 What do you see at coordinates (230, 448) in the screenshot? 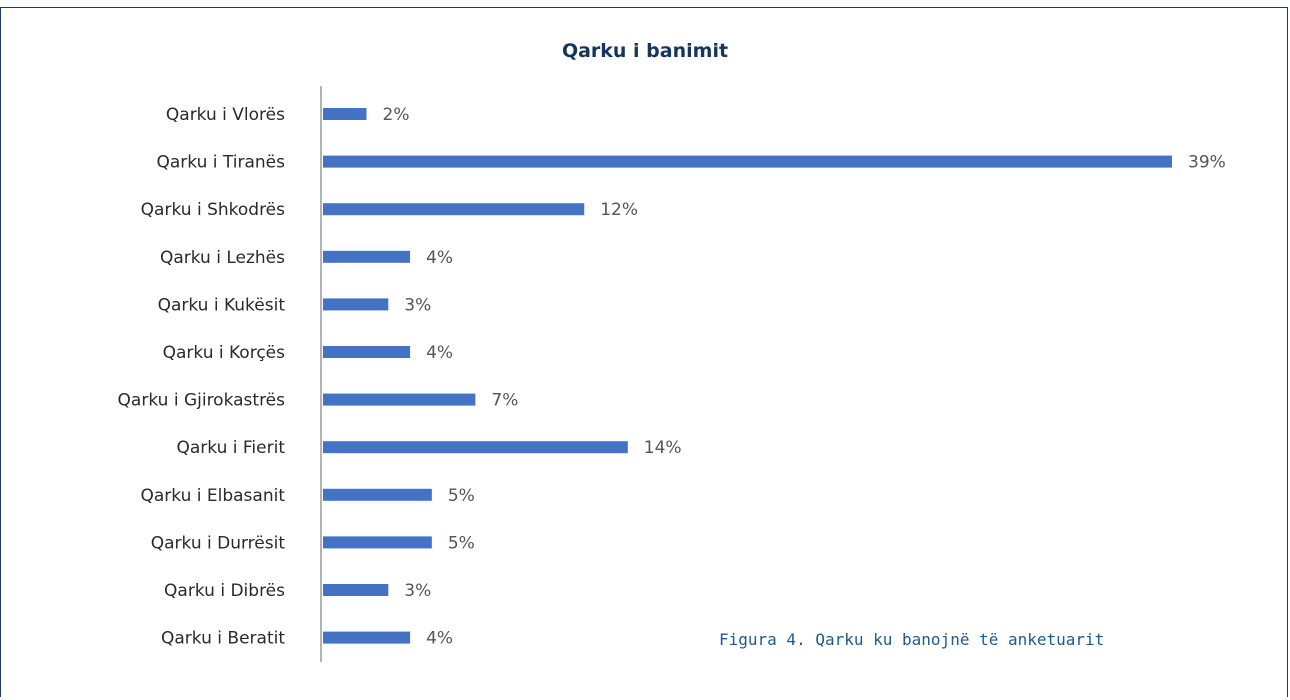
I see `category-label: Qarku i Fierit` at bounding box center [230, 448].